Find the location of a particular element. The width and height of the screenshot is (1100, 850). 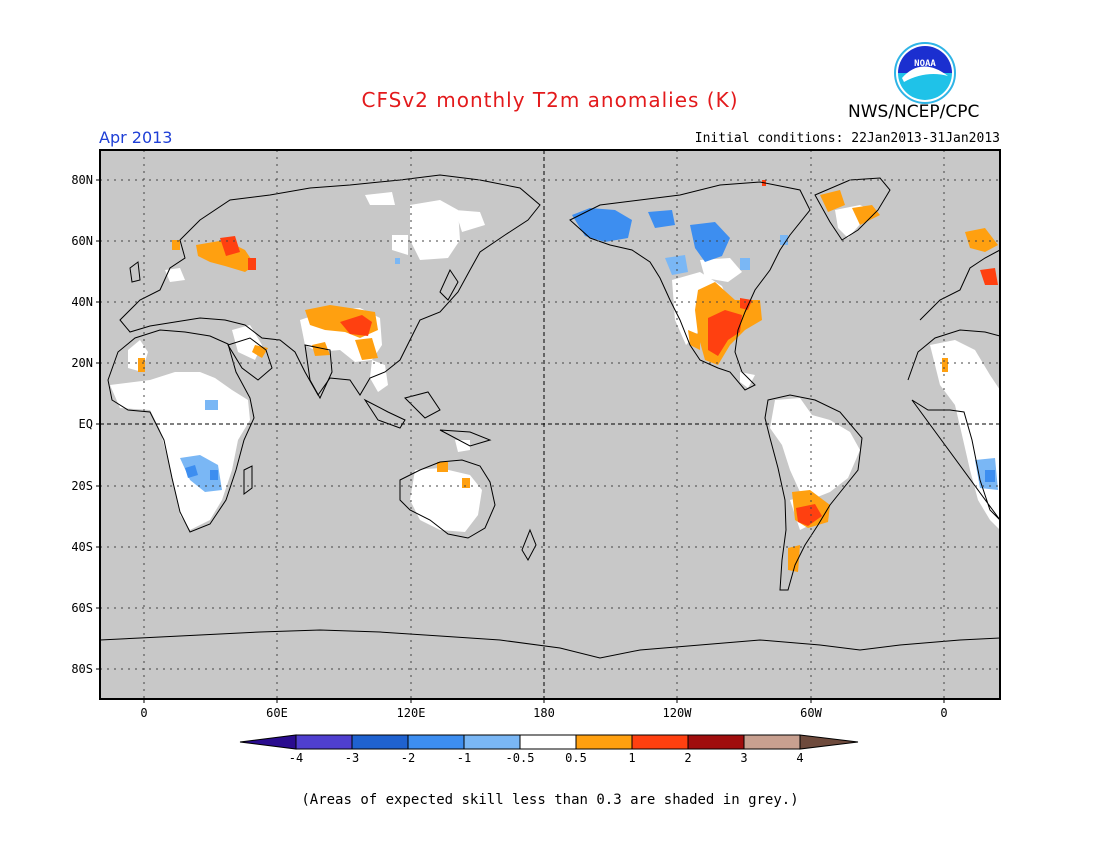

lat-label: 40N is located at coordinates (82, 302).